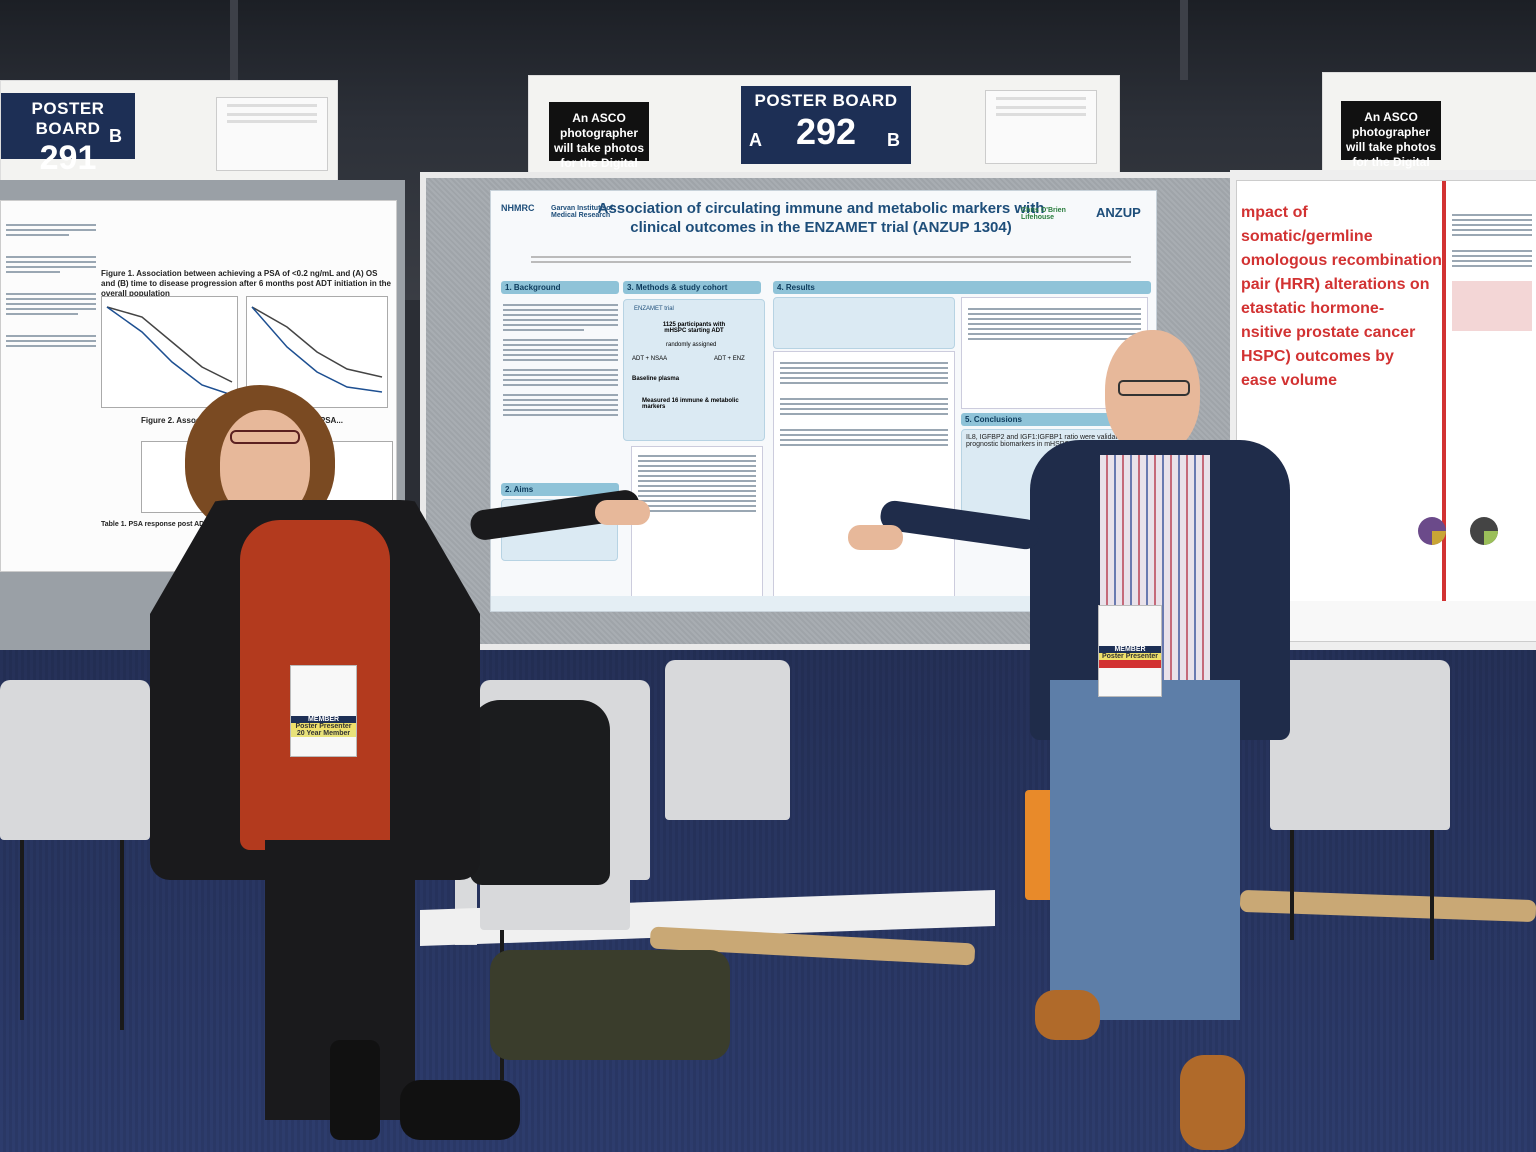  Describe the element at coordinates (560, 360) in the screenshot. I see `background-text` at that location.